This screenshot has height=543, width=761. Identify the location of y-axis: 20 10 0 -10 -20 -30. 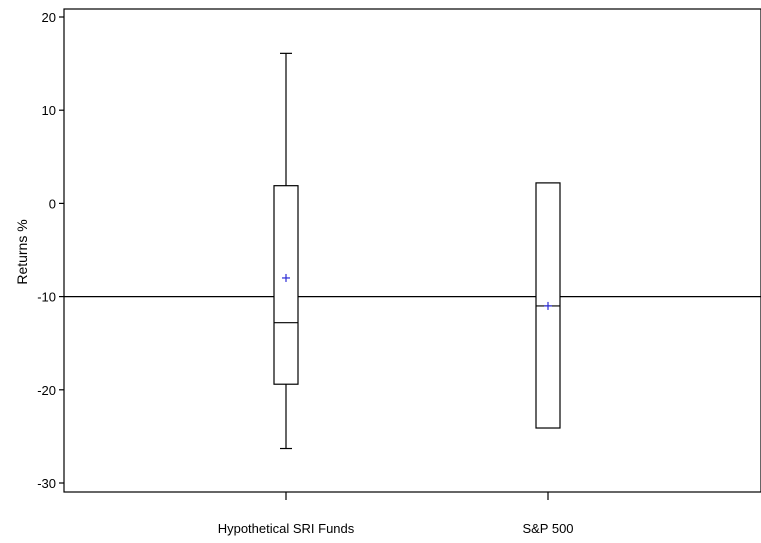
(50, 250).